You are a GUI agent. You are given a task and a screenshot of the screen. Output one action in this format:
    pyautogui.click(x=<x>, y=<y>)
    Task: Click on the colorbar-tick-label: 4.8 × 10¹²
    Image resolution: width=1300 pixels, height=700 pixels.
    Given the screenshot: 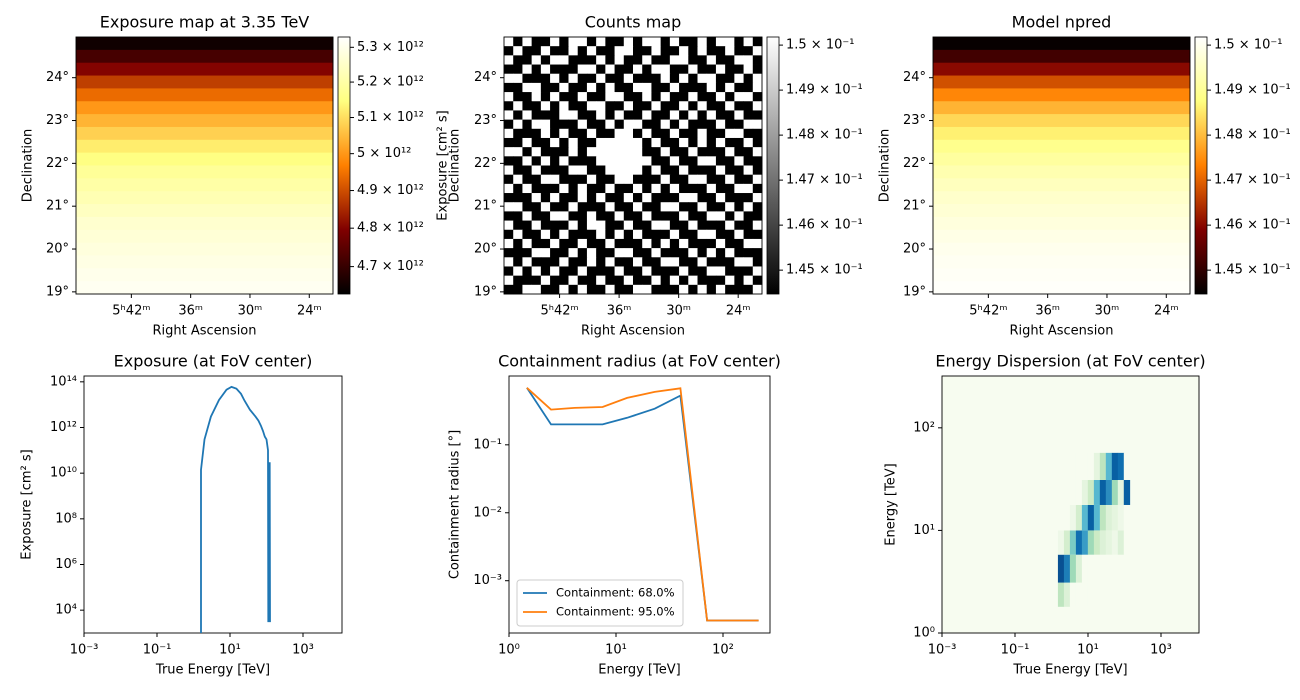 What is the action you would take?
    pyautogui.click(x=390, y=228)
    